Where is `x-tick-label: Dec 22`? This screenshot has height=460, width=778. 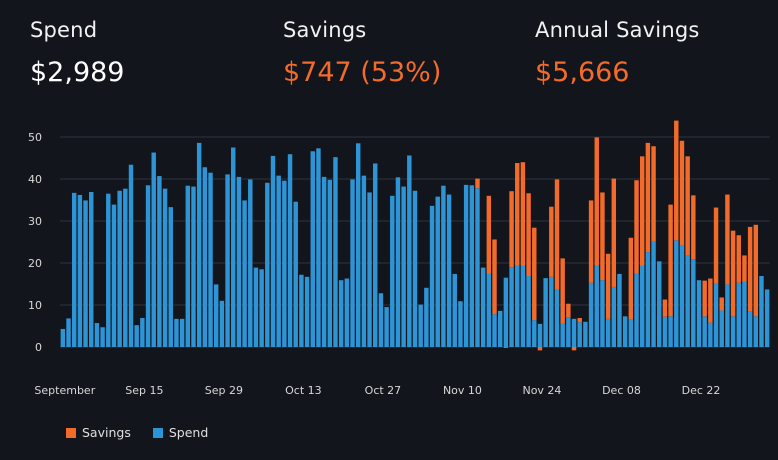 x-tick-label: Dec 22 is located at coordinates (701, 390).